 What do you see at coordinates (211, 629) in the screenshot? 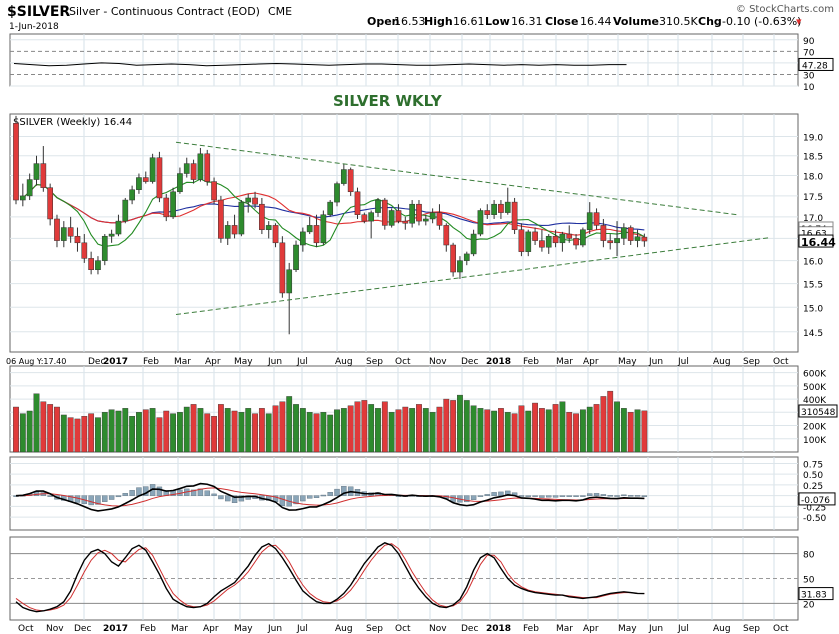
I see `bottom-x-axis-label: Apr` at bounding box center [211, 629].